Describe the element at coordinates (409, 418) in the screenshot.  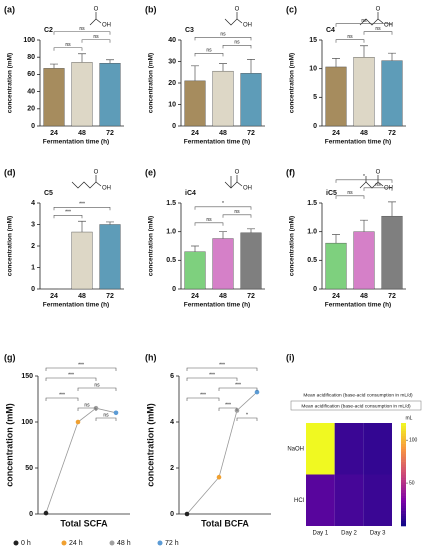
I see `colorbar-label: mL` at that location.